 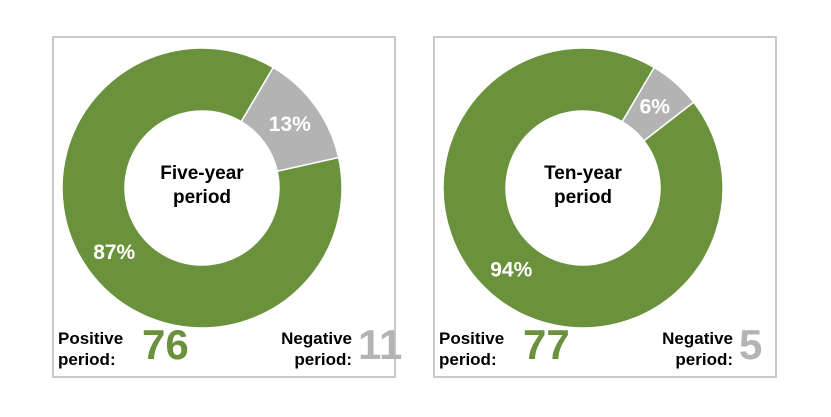 What do you see at coordinates (546, 344) in the screenshot?
I see `positive-period-count: 77` at bounding box center [546, 344].